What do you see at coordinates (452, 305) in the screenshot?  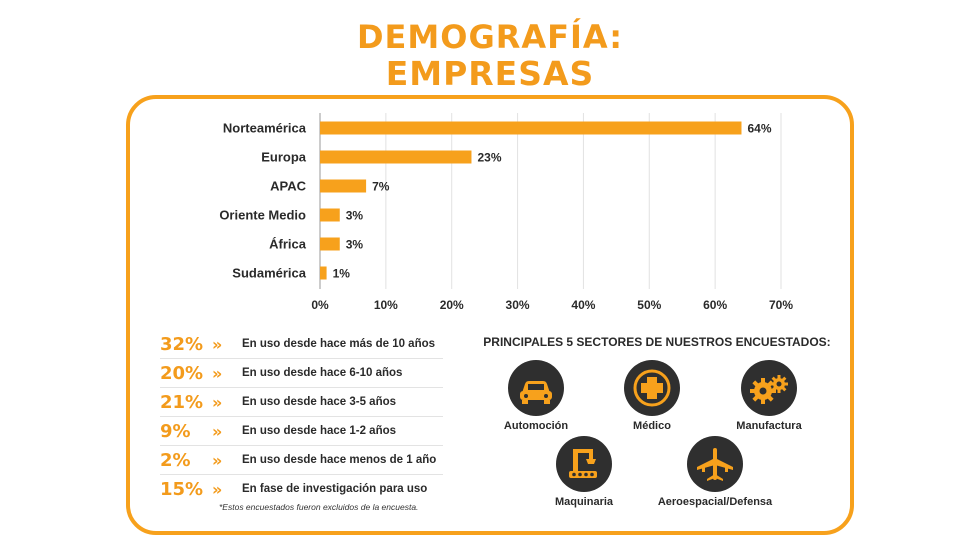 I see `x-tick-label: 20%` at bounding box center [452, 305].